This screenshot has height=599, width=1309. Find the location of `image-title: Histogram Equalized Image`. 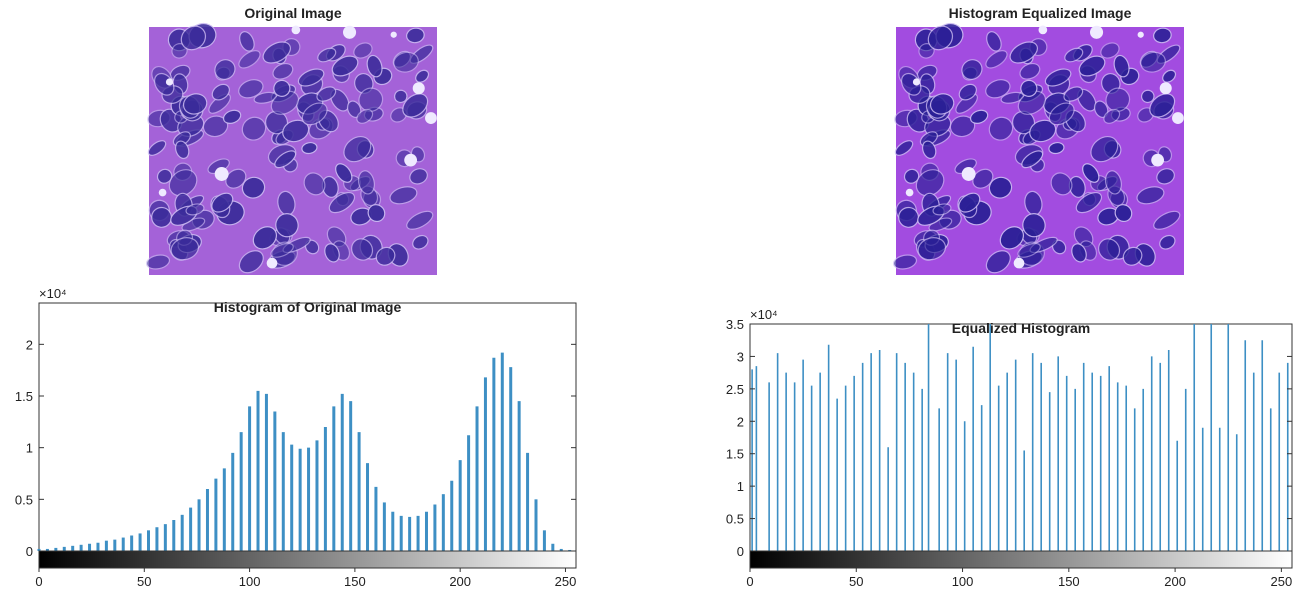

image-title: Histogram Equalized Image is located at coordinates (1040, 13).